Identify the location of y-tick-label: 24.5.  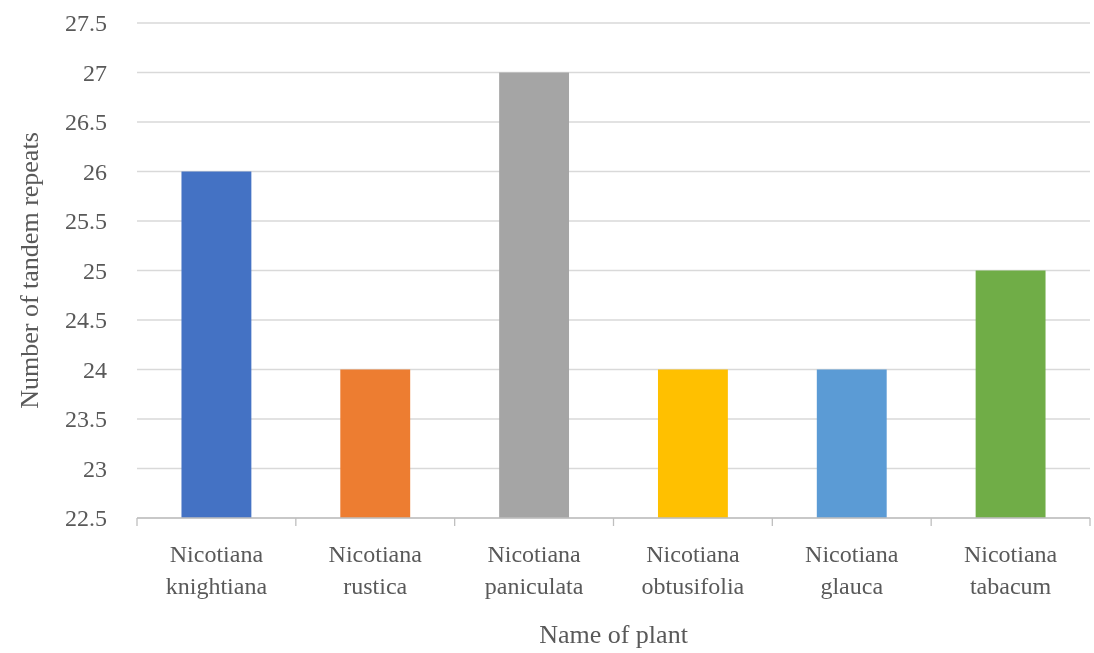
(86, 320).